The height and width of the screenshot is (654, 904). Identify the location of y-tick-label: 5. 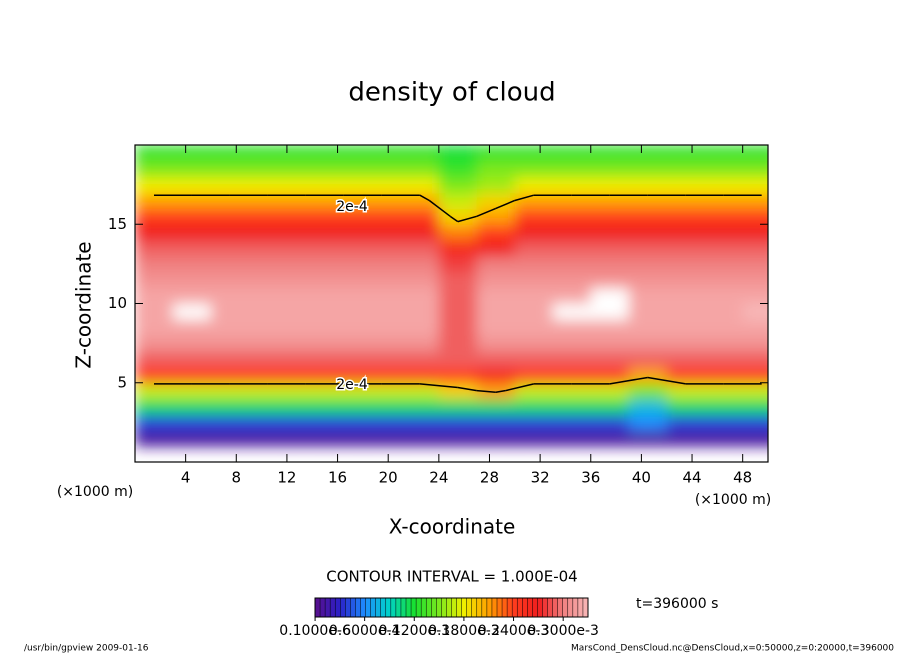
(122, 382).